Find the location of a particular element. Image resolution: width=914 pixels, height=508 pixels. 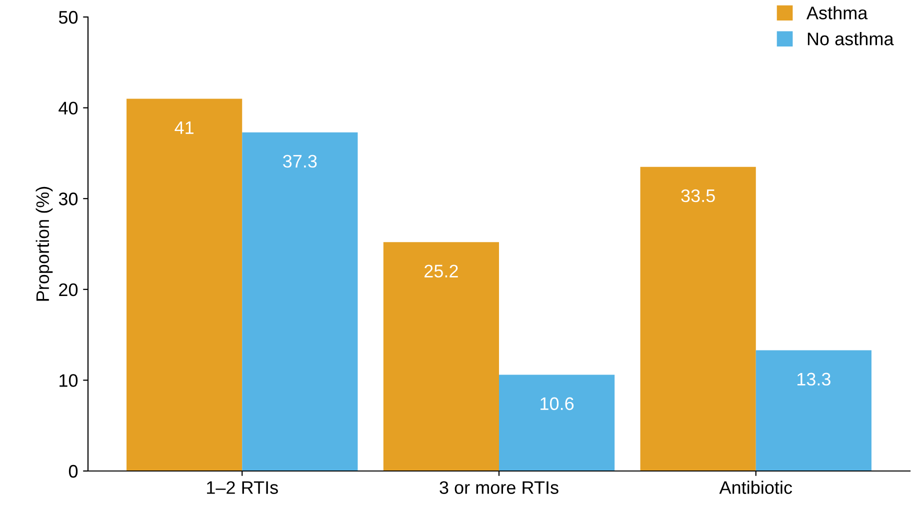

data-label: 37.3 is located at coordinates (300, 161).